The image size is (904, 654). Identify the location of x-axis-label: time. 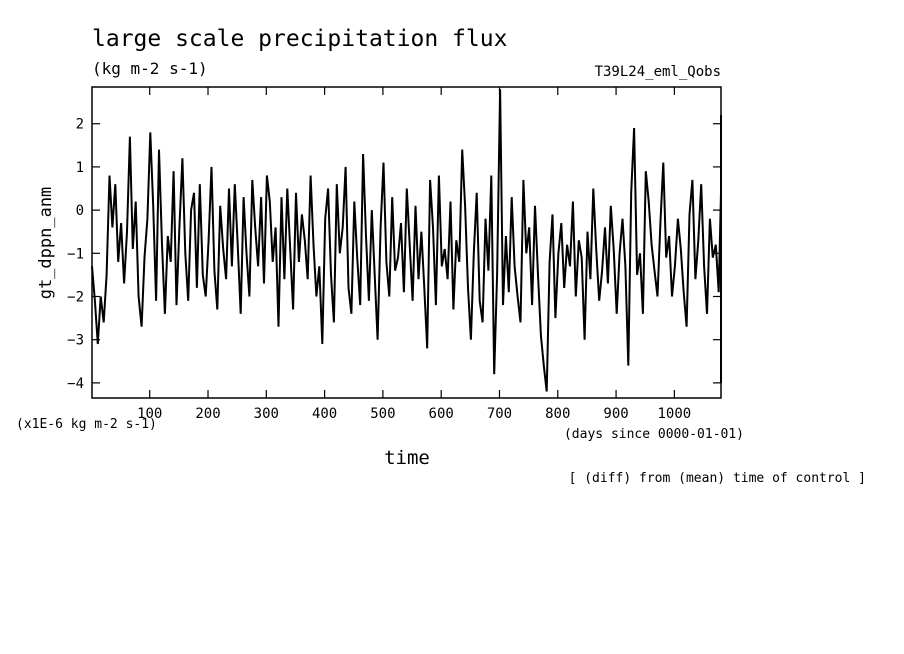
(407, 458).